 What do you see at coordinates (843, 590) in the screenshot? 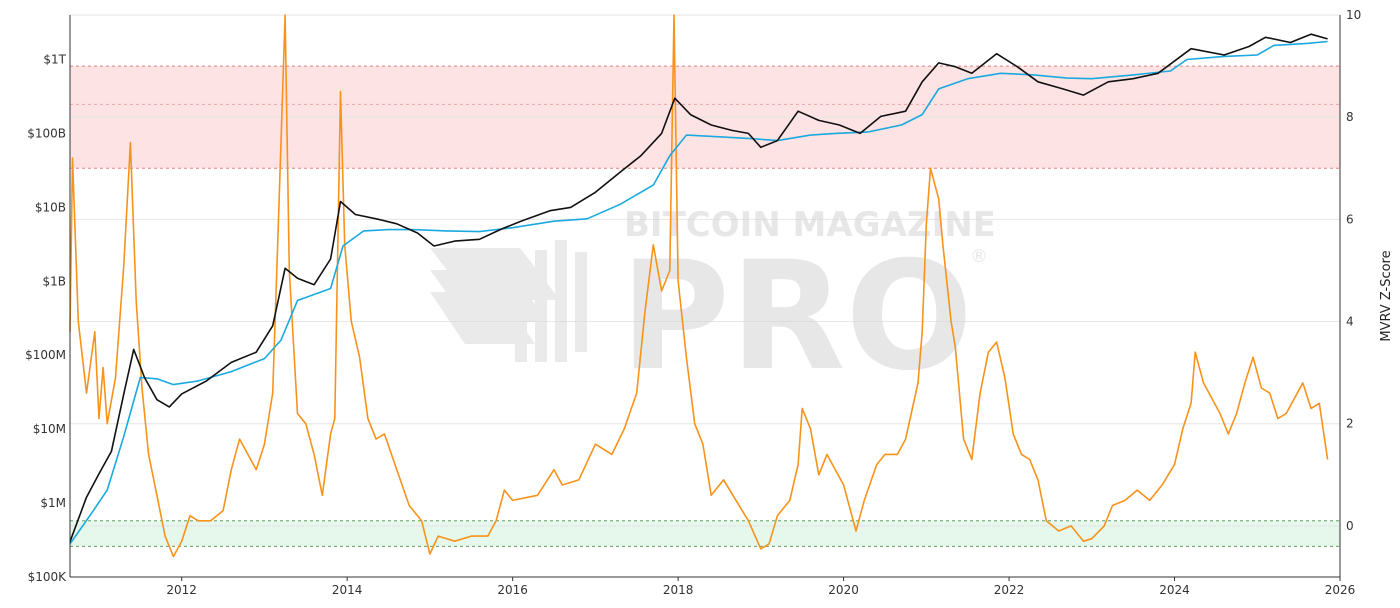
I see `x-tick-label-4: 2020` at bounding box center [843, 590].